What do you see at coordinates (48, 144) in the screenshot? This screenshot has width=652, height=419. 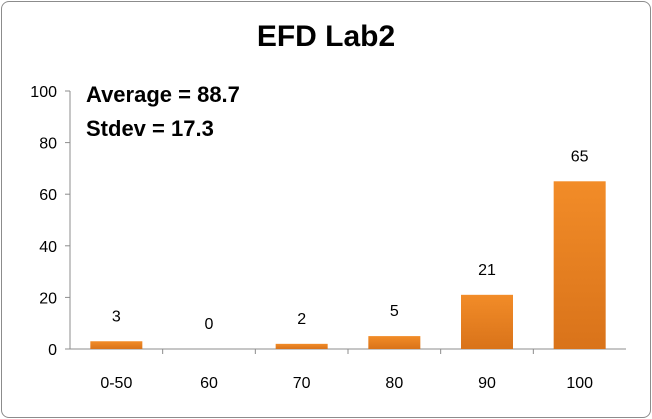 I see `y-tick-label: 80` at bounding box center [48, 144].